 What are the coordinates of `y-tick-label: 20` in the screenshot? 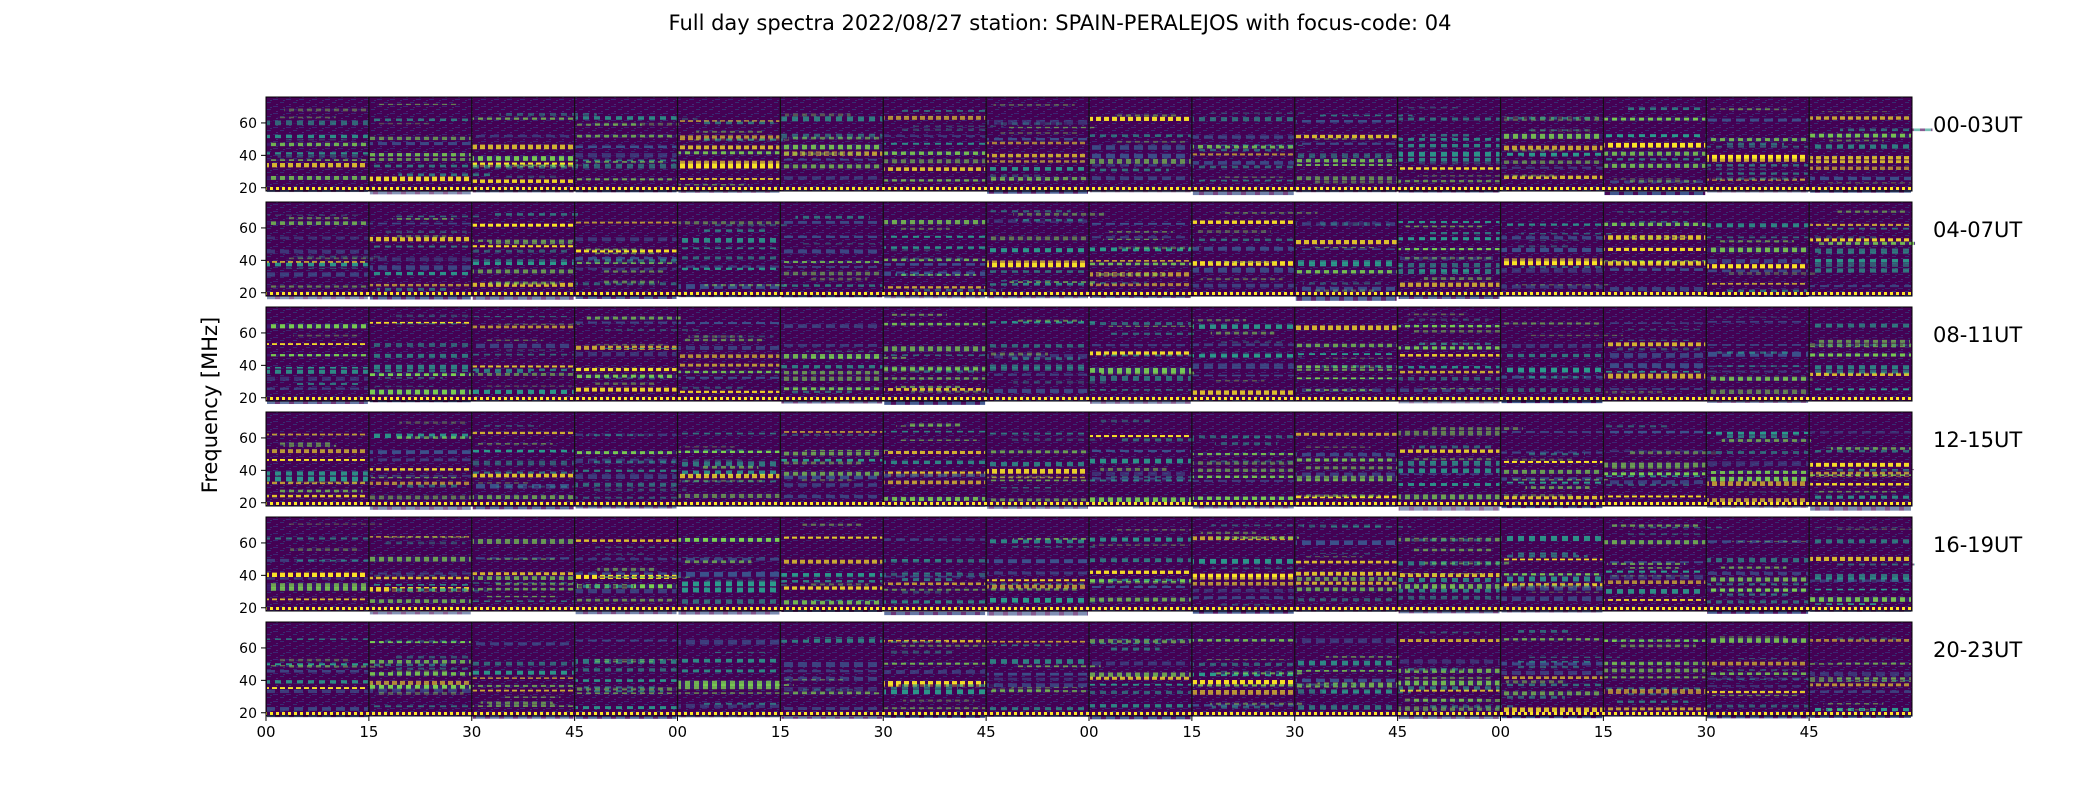 It's located at (248, 294).